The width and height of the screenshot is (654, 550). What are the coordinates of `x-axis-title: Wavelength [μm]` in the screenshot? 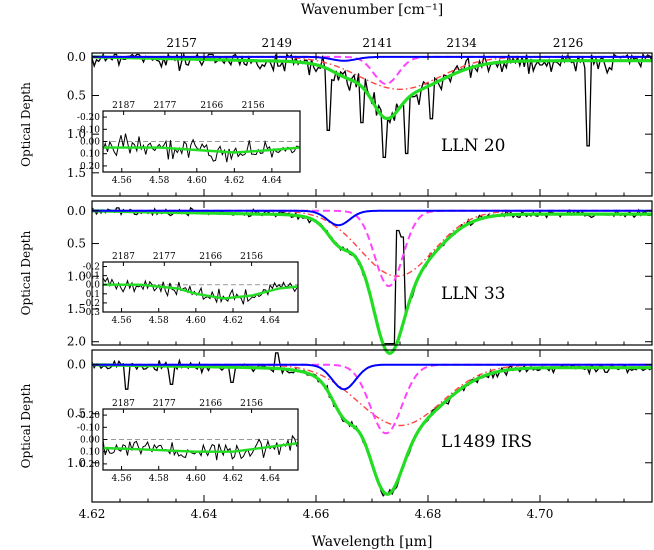 It's located at (372, 542).